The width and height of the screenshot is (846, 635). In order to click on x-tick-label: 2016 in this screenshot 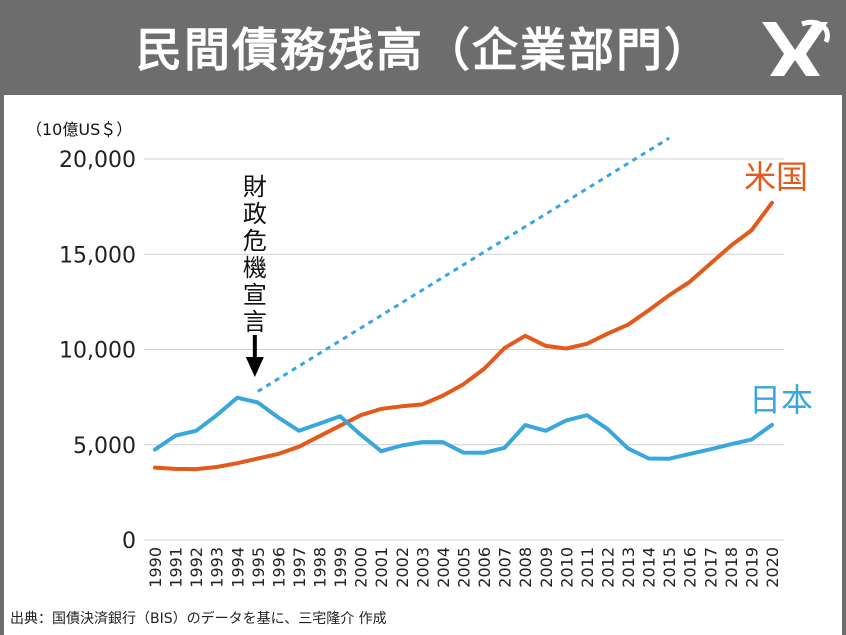, I will do `click(690, 567)`.